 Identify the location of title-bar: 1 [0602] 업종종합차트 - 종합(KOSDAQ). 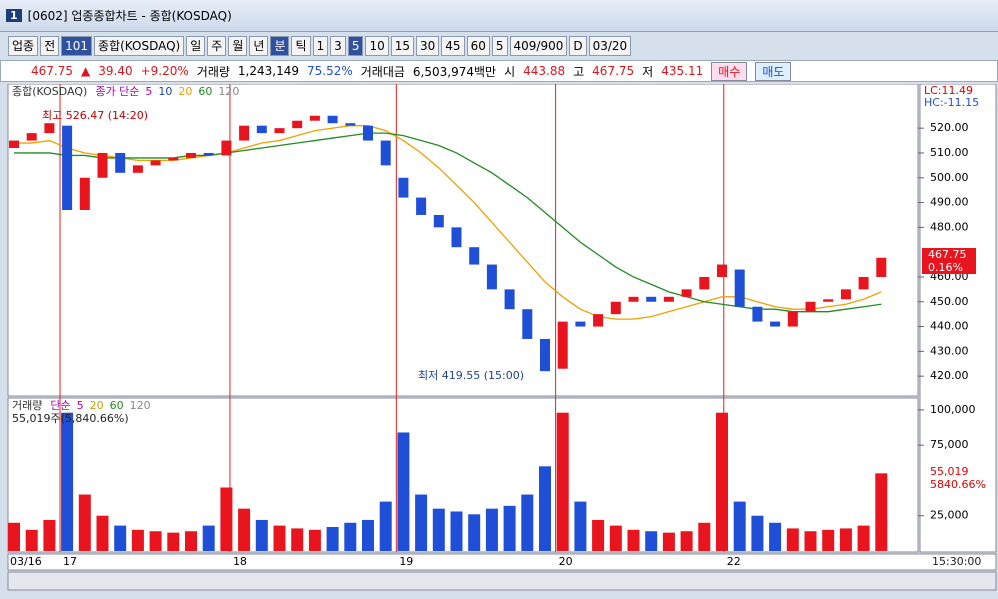
(499, 16).